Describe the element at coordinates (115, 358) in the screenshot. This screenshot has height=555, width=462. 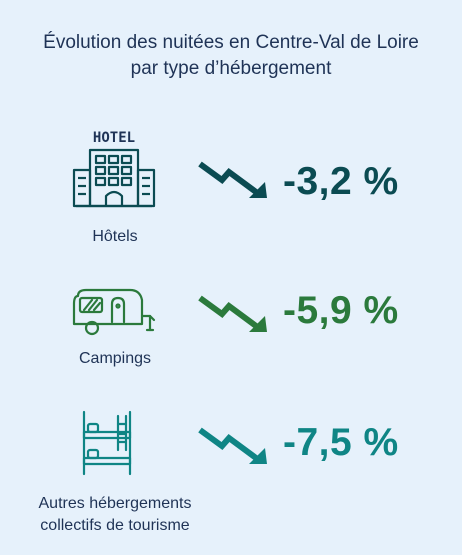
I see `label-campings: Campings` at that location.